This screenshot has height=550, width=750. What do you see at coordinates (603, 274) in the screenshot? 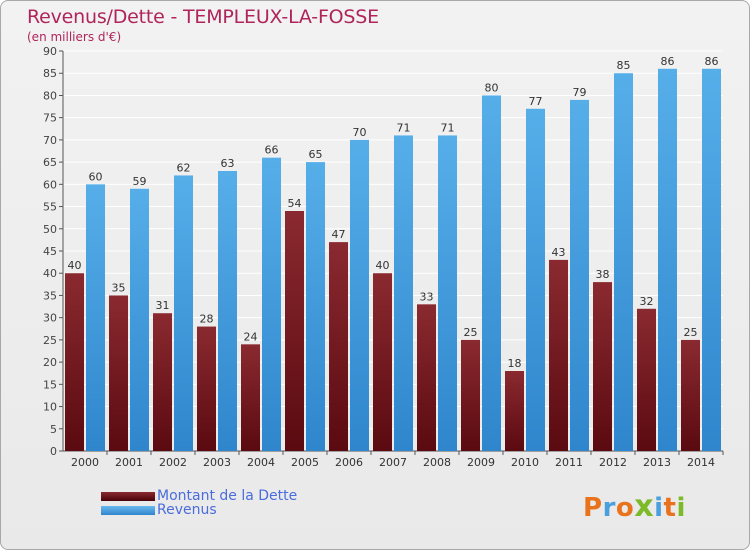
I see `data-label-dette: 38` at bounding box center [603, 274].